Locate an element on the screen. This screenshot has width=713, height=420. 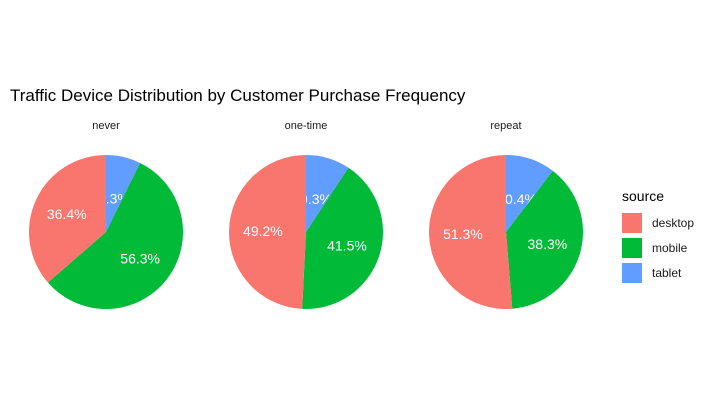
legend-item-tablet: tablet is located at coordinates (658, 272).